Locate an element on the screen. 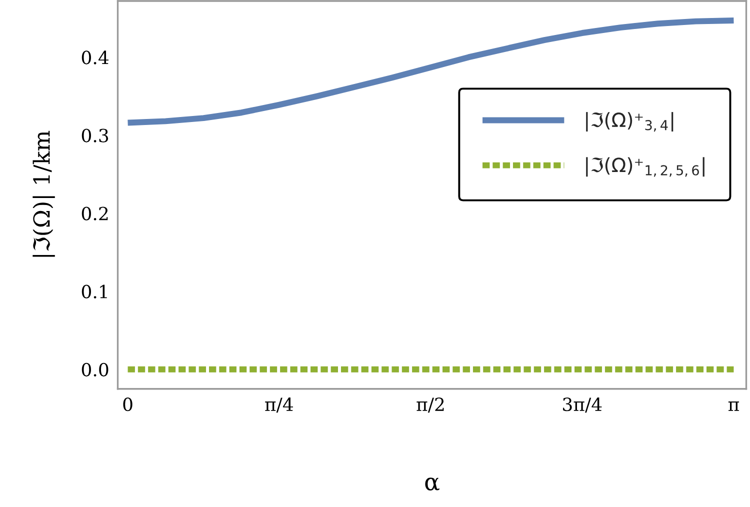  legend-label: |ℑ(Ω)⁺$_{1,2,5,6}$| is located at coordinates (645, 167).